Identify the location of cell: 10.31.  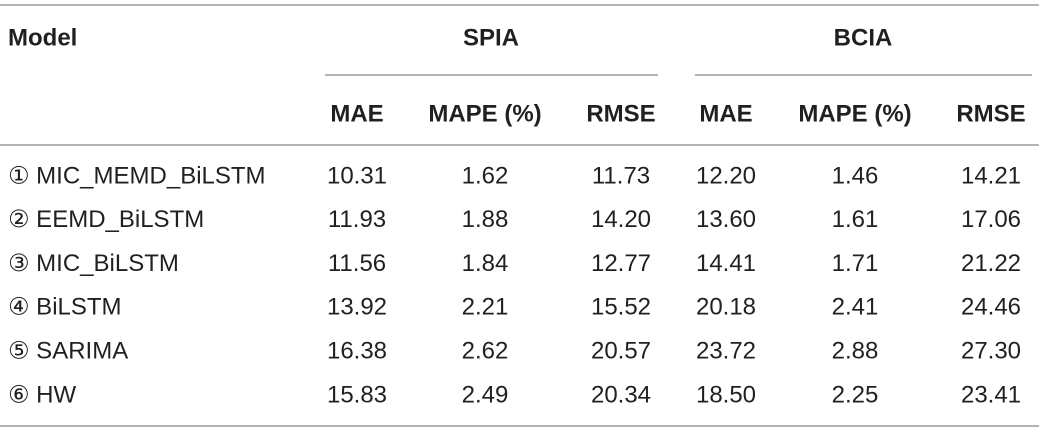
(357, 175).